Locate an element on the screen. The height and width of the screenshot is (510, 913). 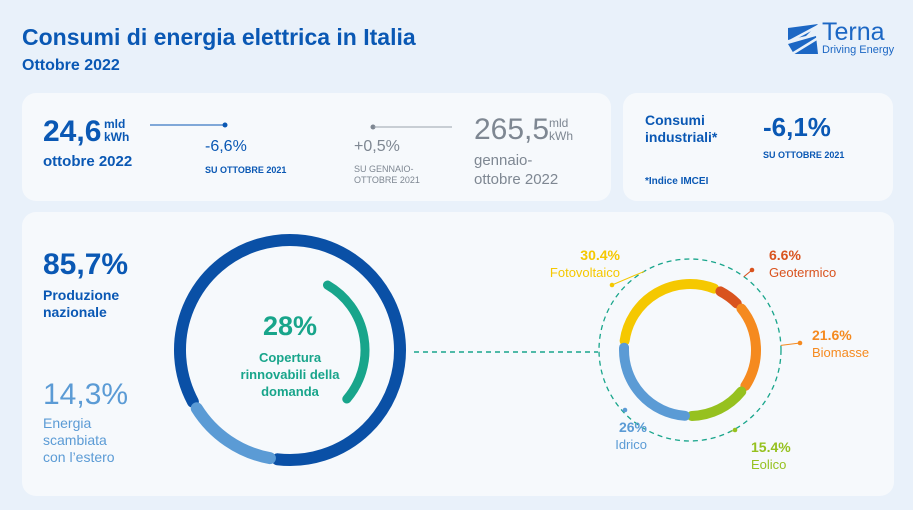
monthly-period: ottobre 2022 is located at coordinates (88, 161).